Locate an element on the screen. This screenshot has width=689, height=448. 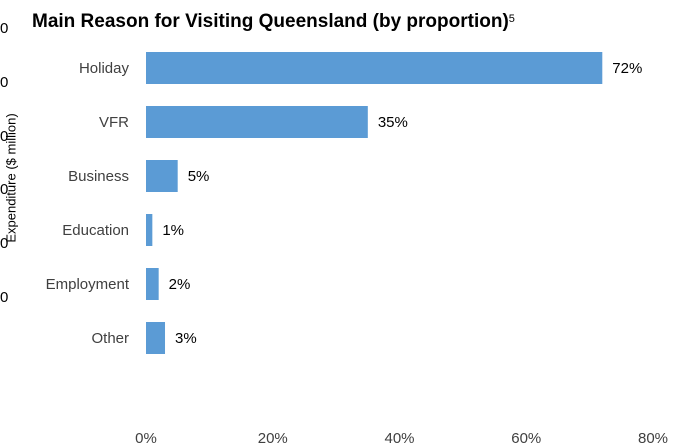
bar-holiday is located at coordinates (374, 68).